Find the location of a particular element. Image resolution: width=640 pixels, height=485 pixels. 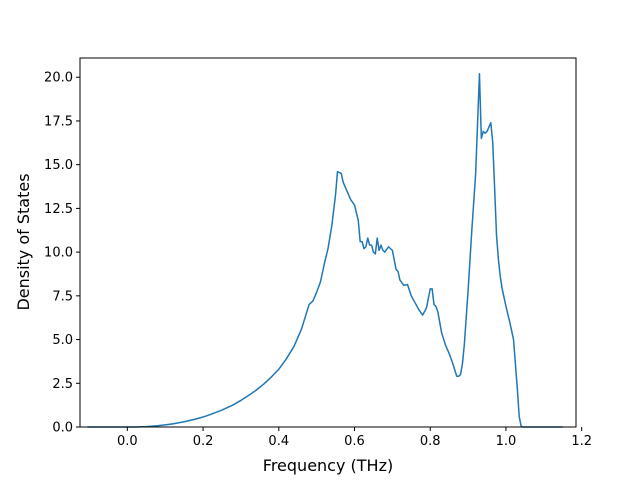

y-tick-label: 5.0 is located at coordinates (62, 340).